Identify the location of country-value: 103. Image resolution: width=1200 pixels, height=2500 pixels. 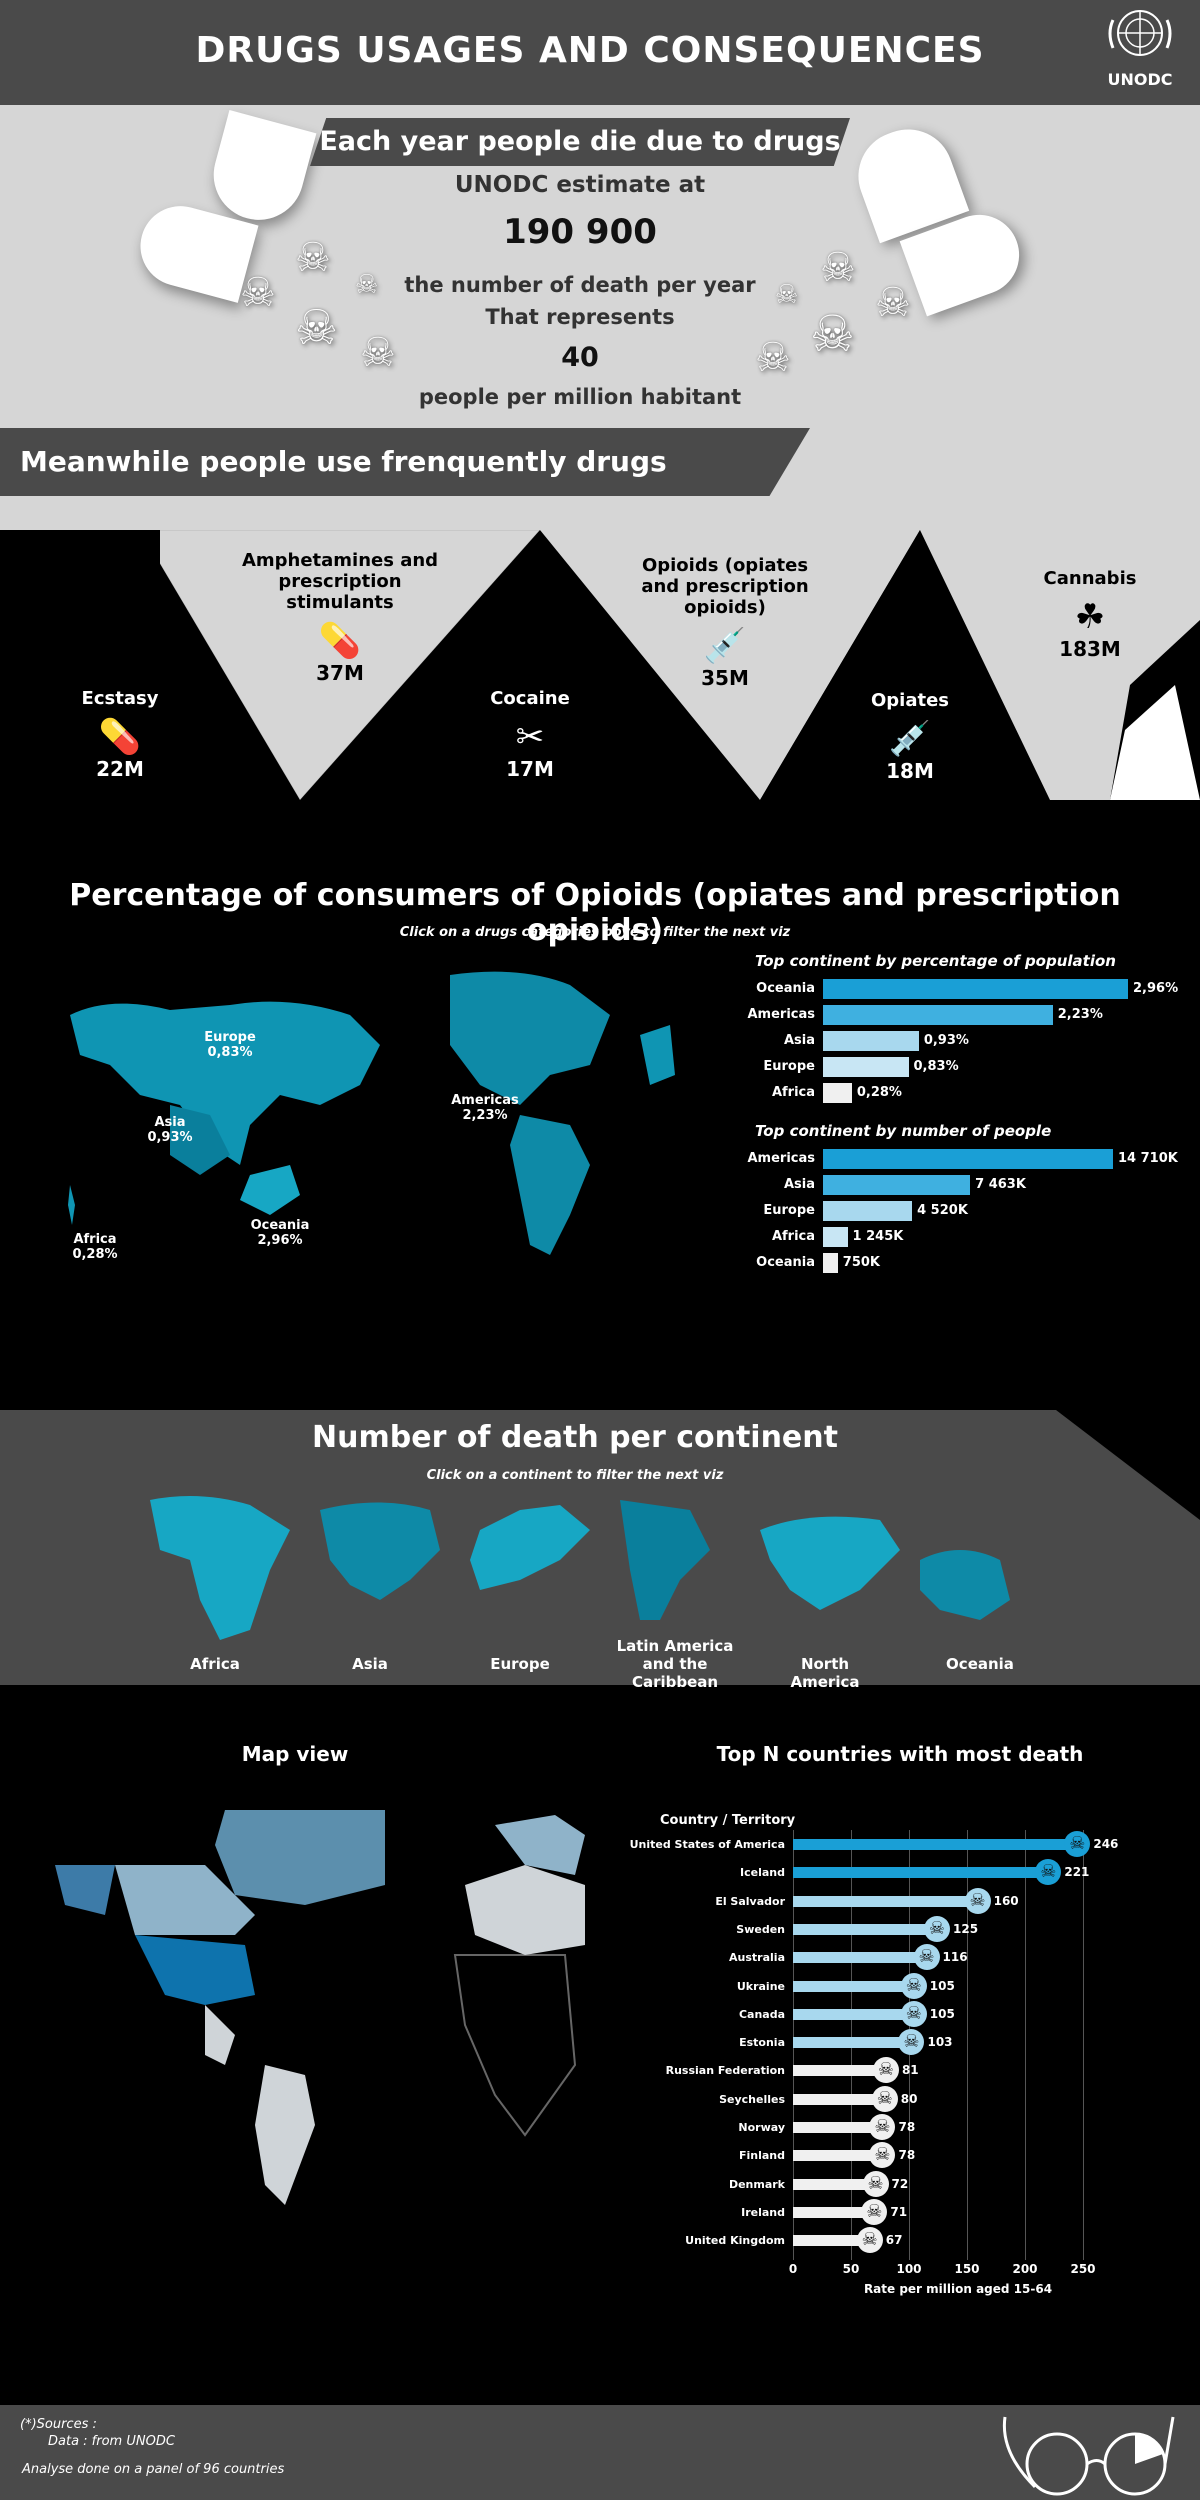
(940, 2042).